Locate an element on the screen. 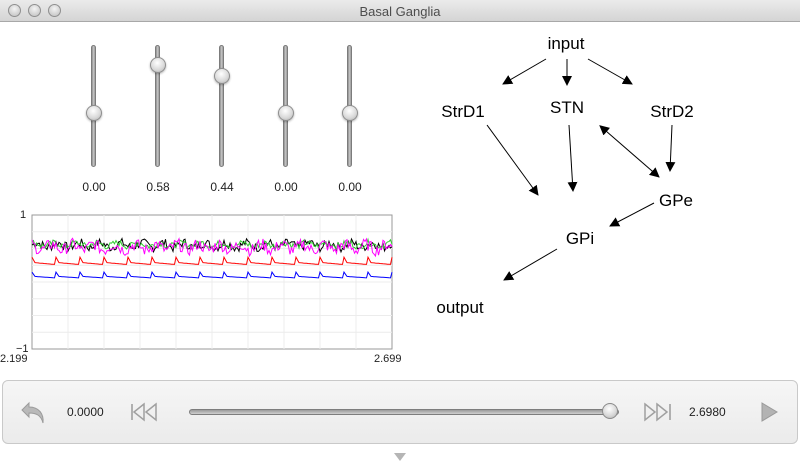  slider-value-1: 0.00 is located at coordinates (94, 187).